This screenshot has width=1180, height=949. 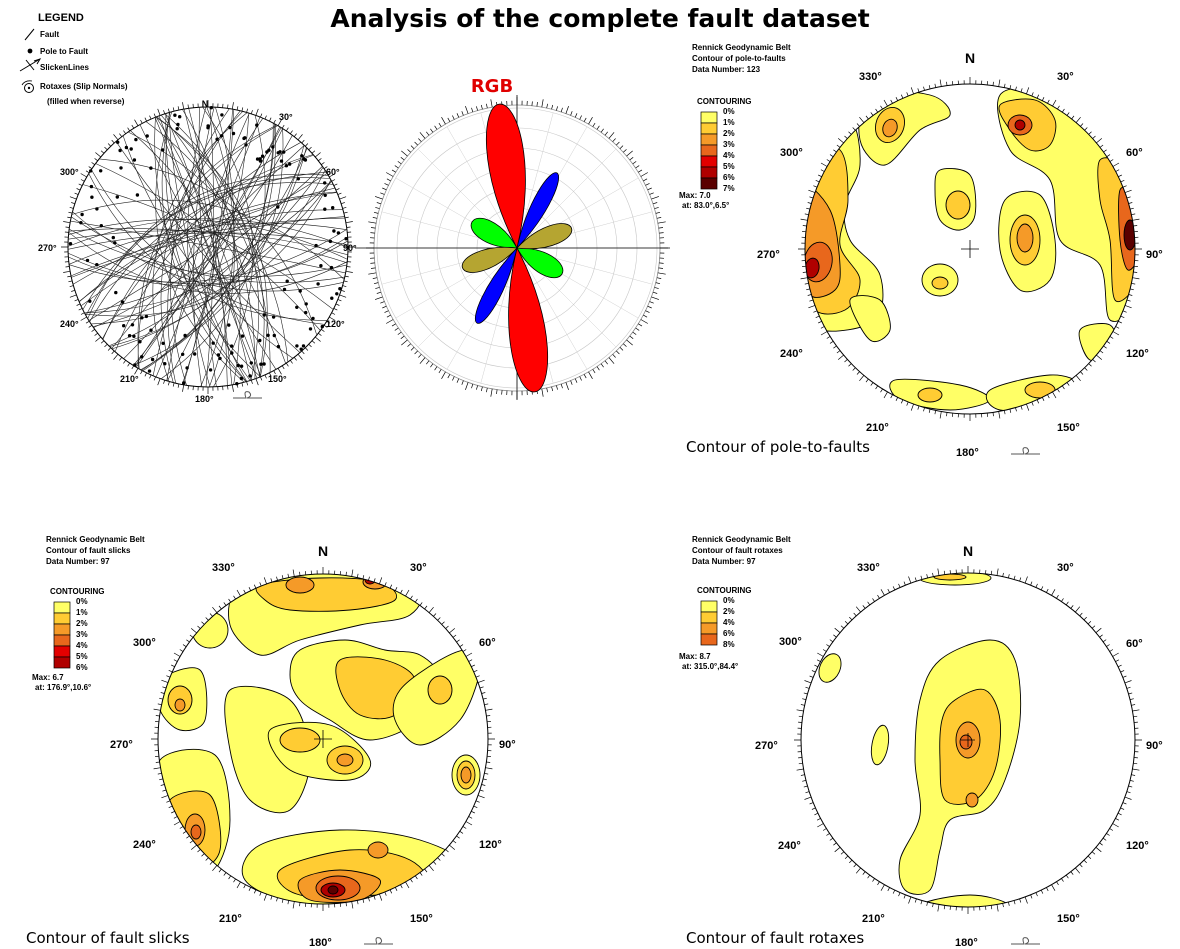 I want to click on fault-net-label-120: 120°, so click(x=335, y=324).